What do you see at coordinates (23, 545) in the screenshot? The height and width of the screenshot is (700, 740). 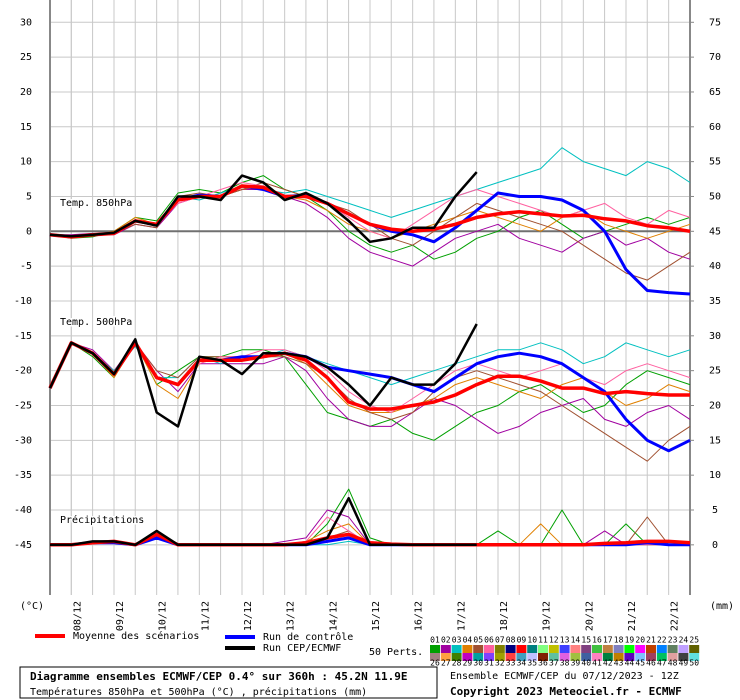 I see `y-tick-label: -45` at bounding box center [23, 545].